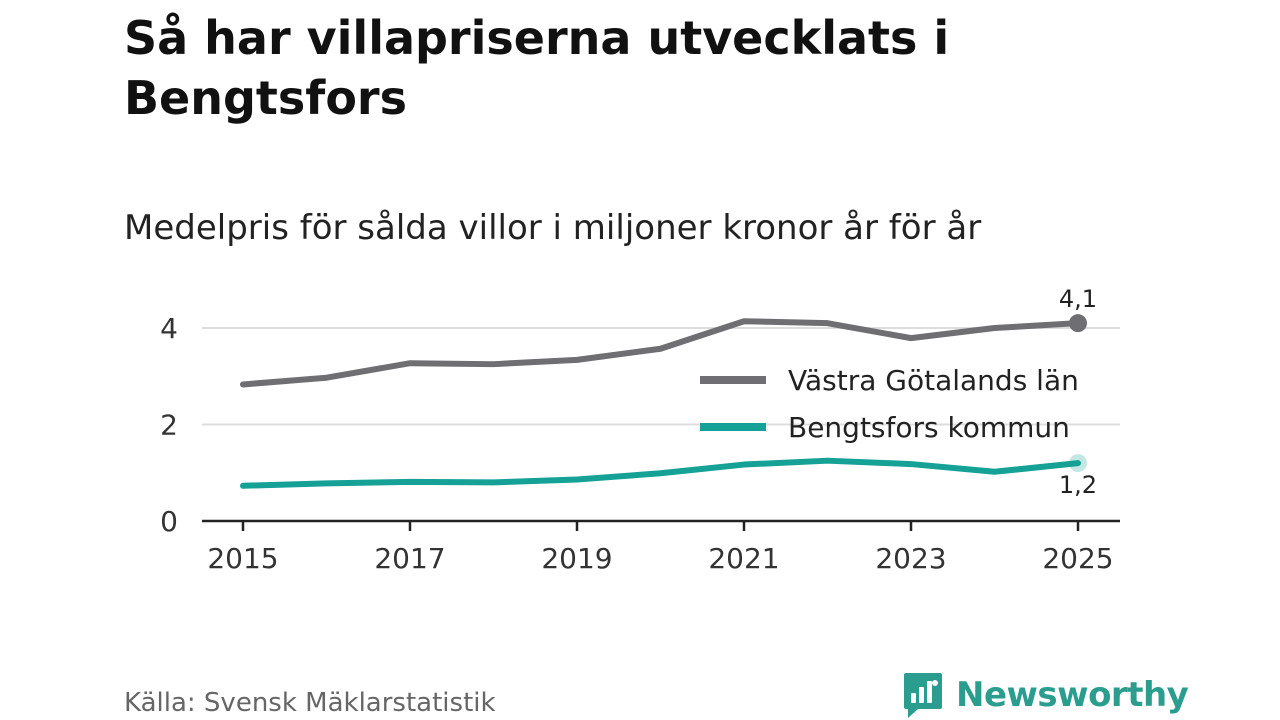  Describe the element at coordinates (889, 404) in the screenshot. I see `legend: Västra Götalands län Bengtsfors kommun` at that location.